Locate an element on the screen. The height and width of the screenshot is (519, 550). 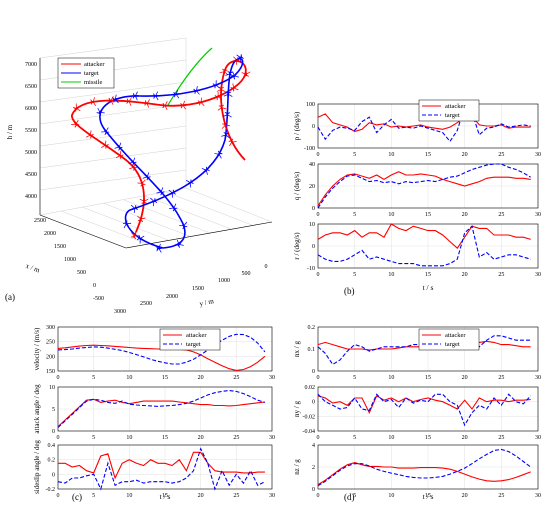
a-y-tick: 1000 is located at coordinates (224, 281).